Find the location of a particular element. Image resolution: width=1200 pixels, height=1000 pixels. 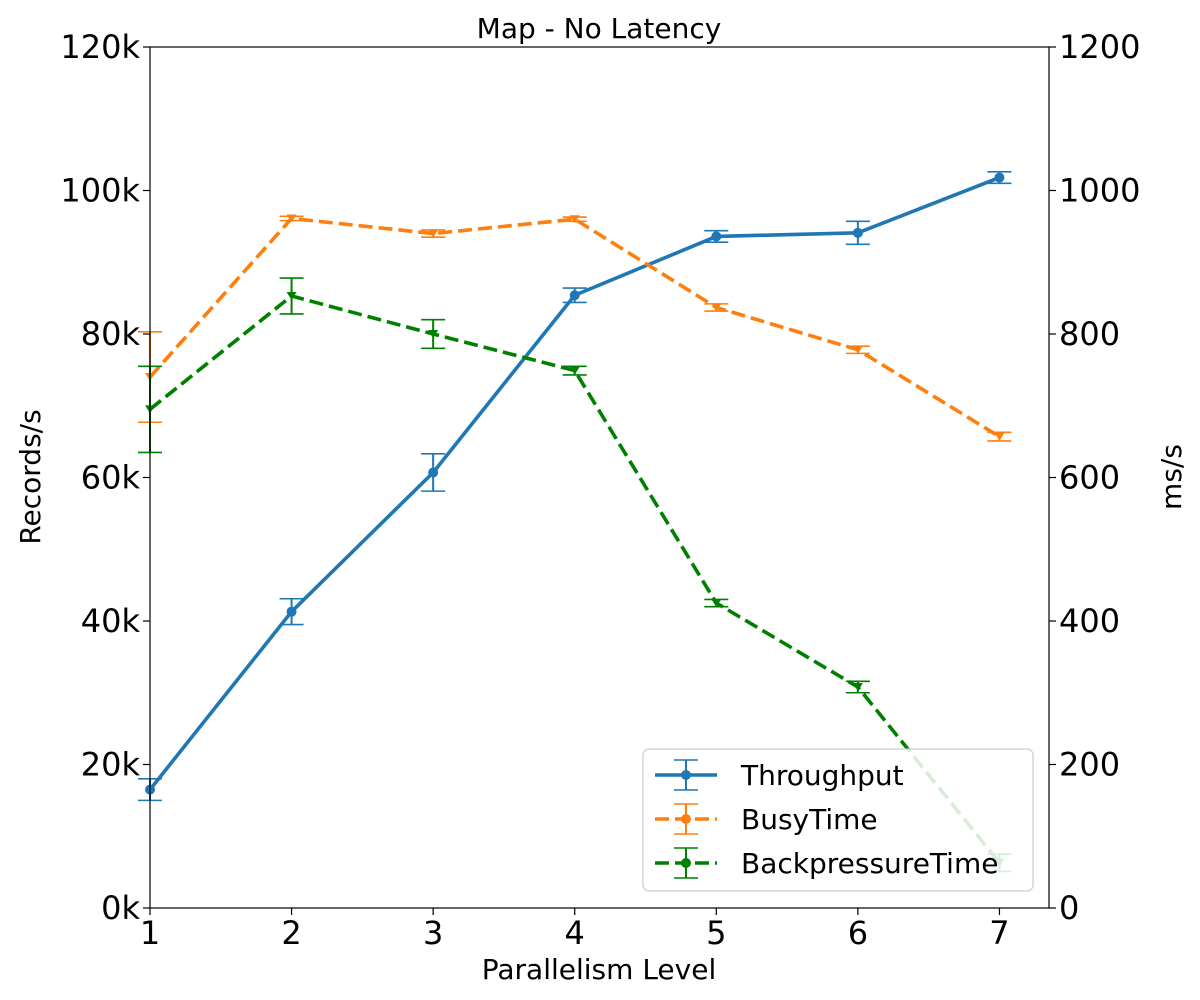

y-tick-label: 120k is located at coordinates (100, 47).